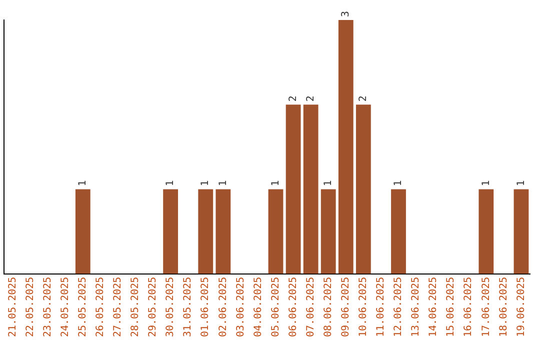 The height and width of the screenshot is (340, 540). Describe the element at coordinates (100, 307) in the screenshot. I see `x-tick-label: 26.05.2025` at that location.